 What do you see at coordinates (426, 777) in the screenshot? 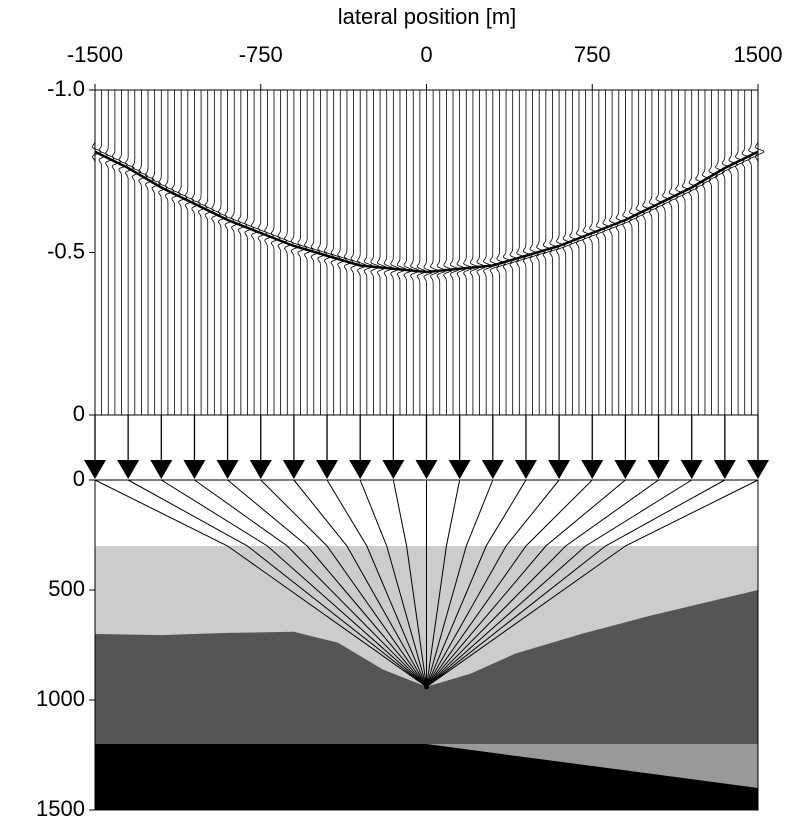
I see `layer` at bounding box center [426, 777].